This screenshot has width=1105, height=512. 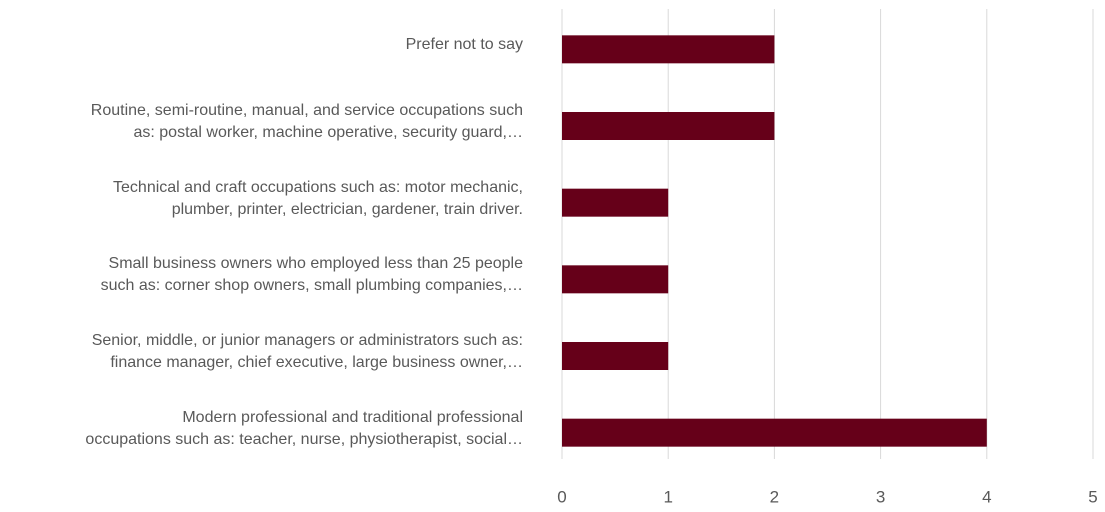 I want to click on y-tick-label: Prefer not to say, so click(x=464, y=45).